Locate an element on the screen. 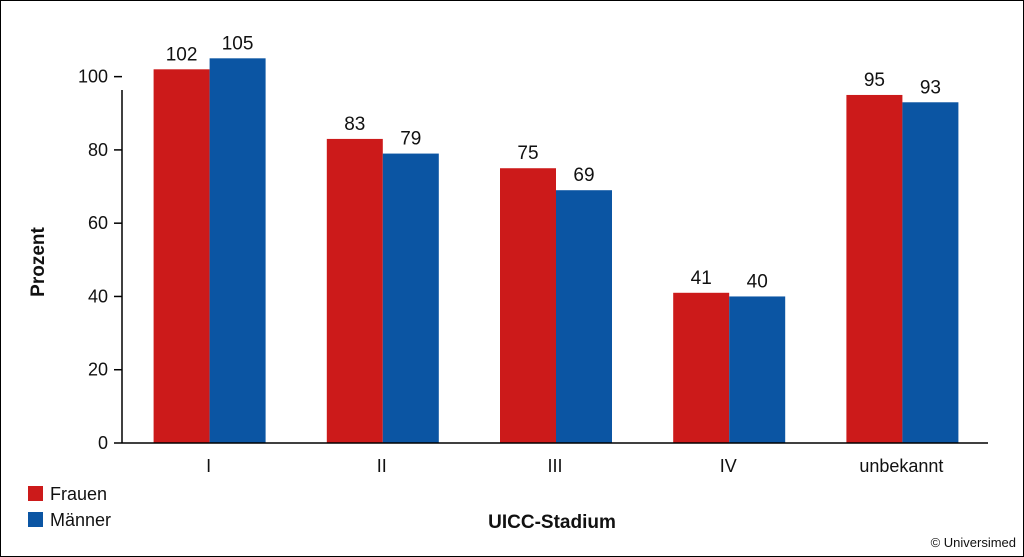 The width and height of the screenshot is (1024, 557). data-label: 93 is located at coordinates (930, 87).